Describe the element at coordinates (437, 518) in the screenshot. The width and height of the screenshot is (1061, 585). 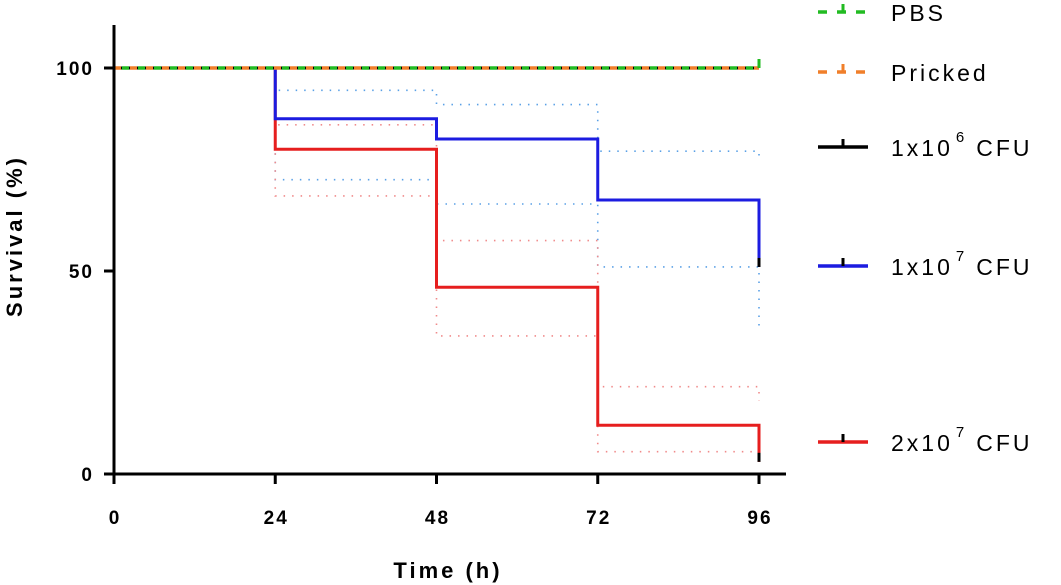
I see `x-tick-label: 48` at that location.